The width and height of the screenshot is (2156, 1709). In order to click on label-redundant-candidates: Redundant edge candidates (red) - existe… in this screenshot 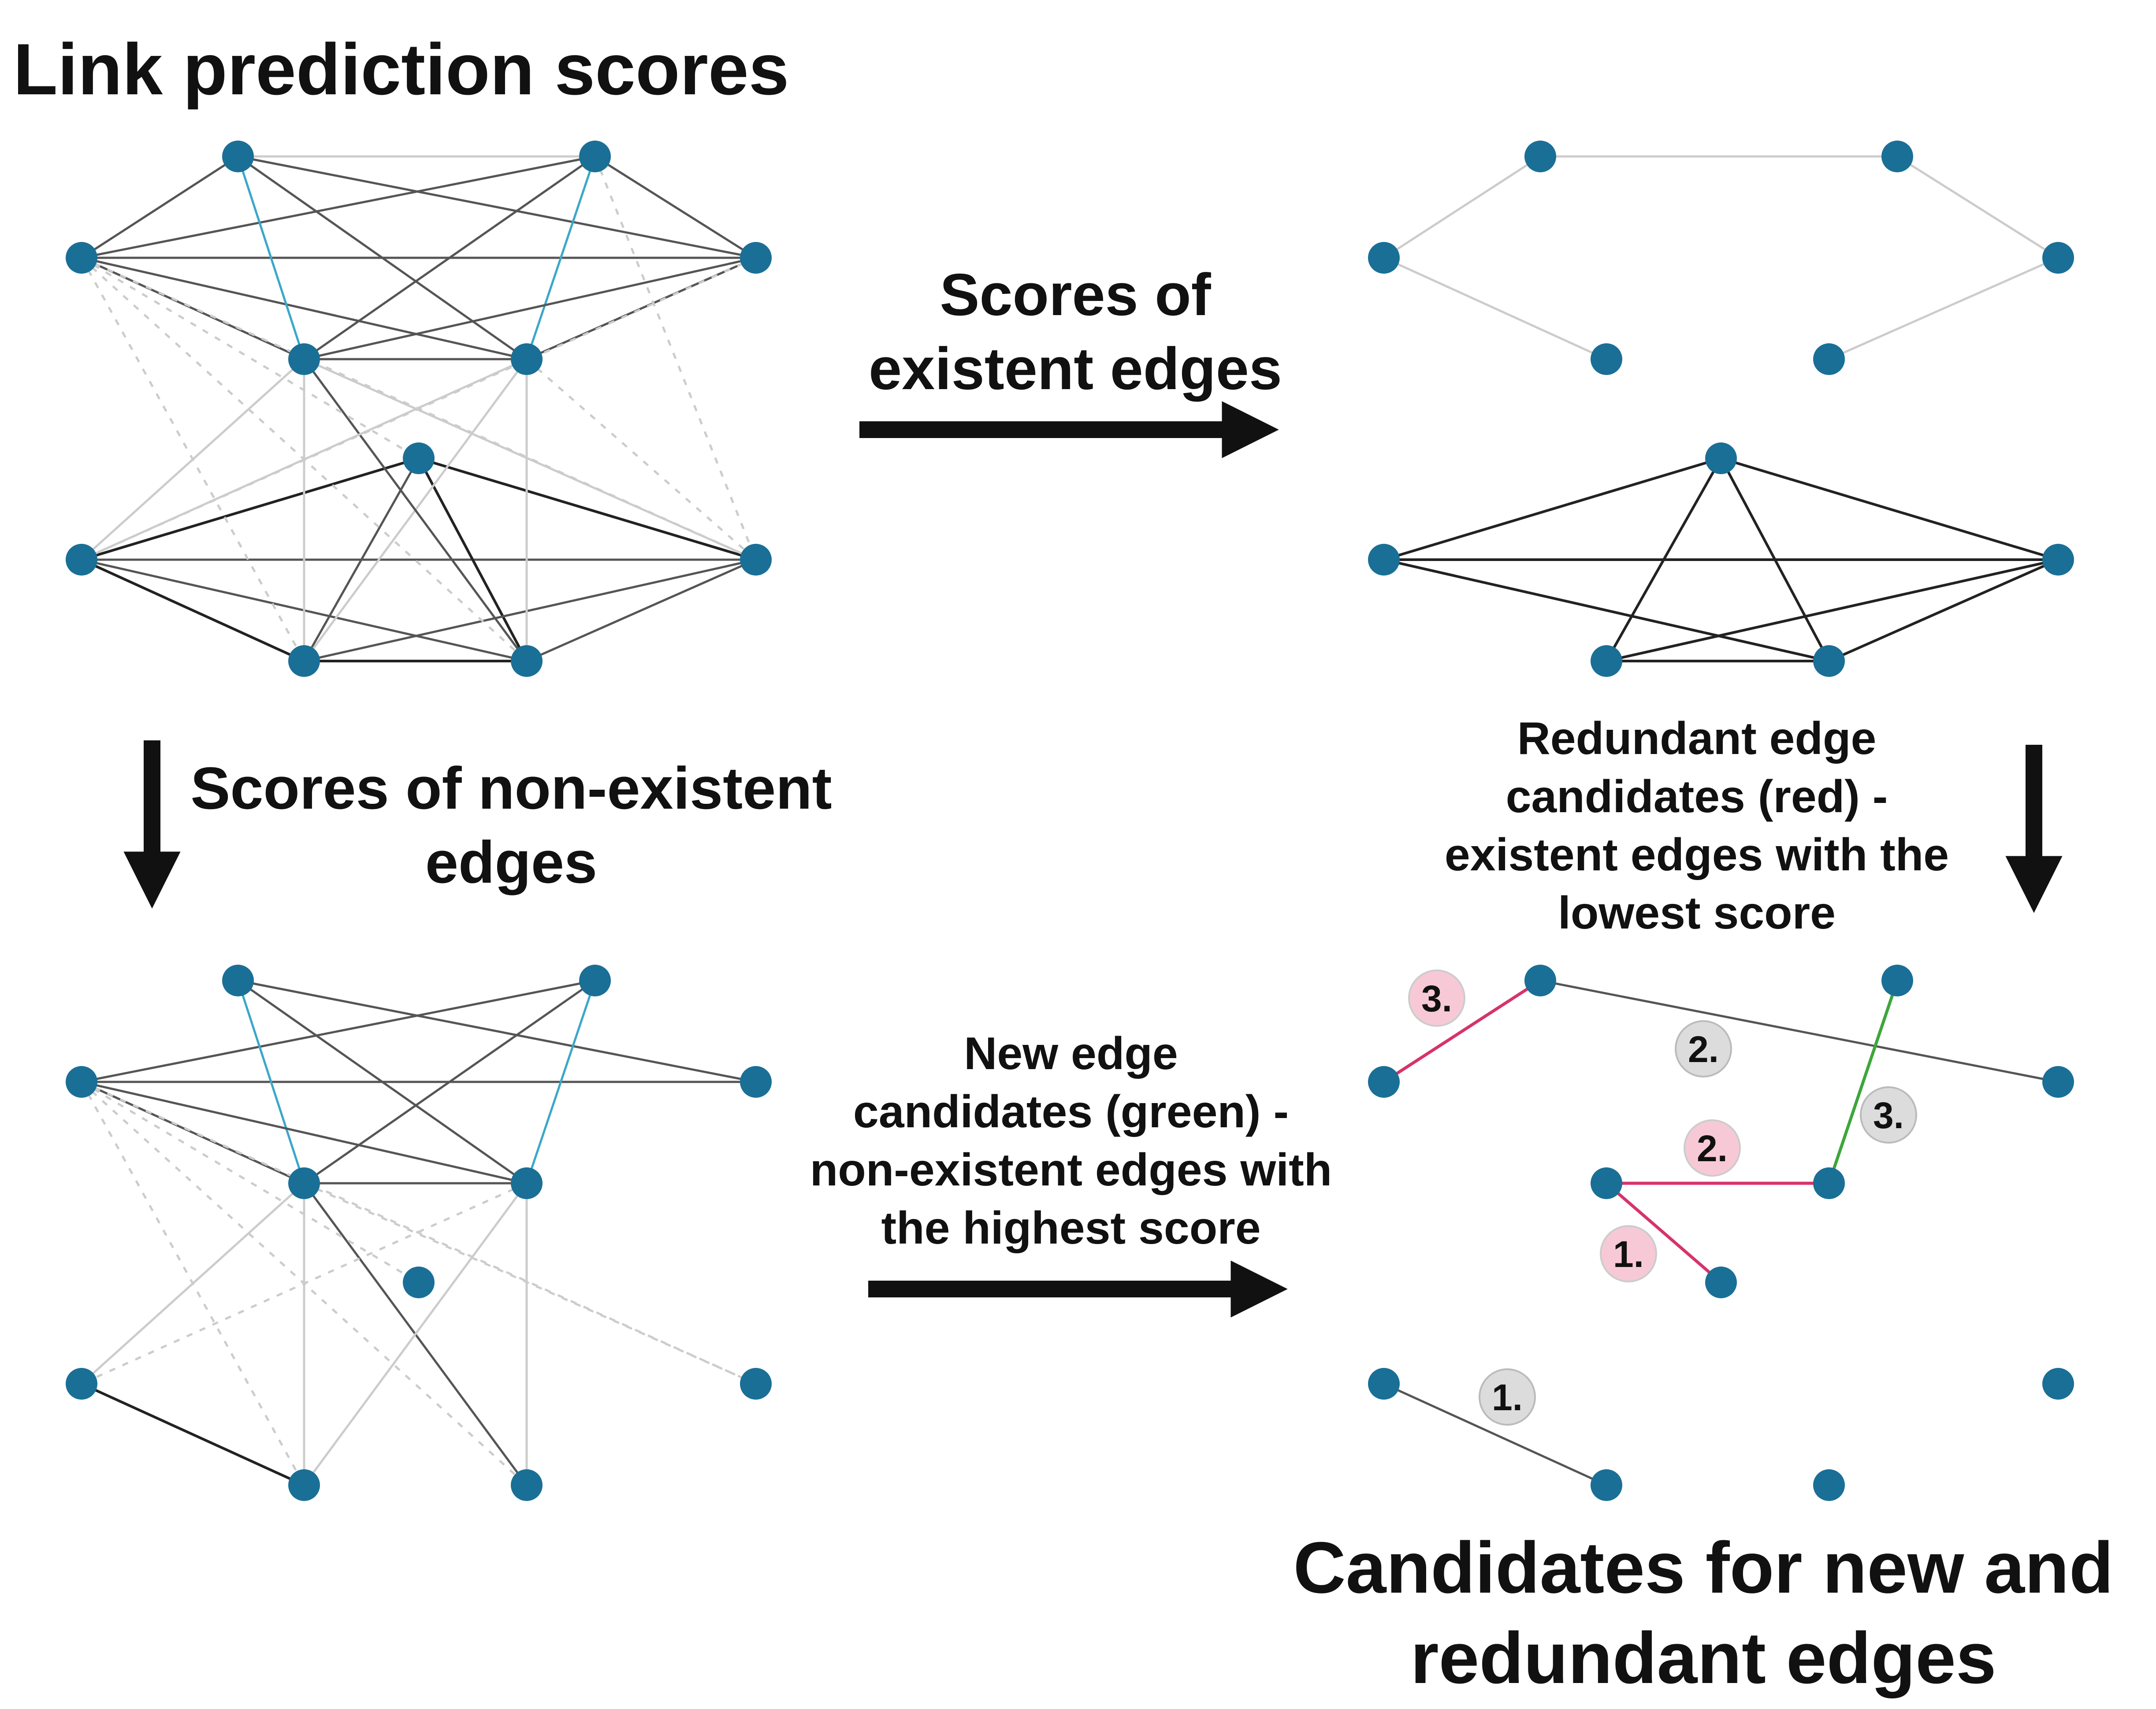, I will do `click(1696, 826)`.